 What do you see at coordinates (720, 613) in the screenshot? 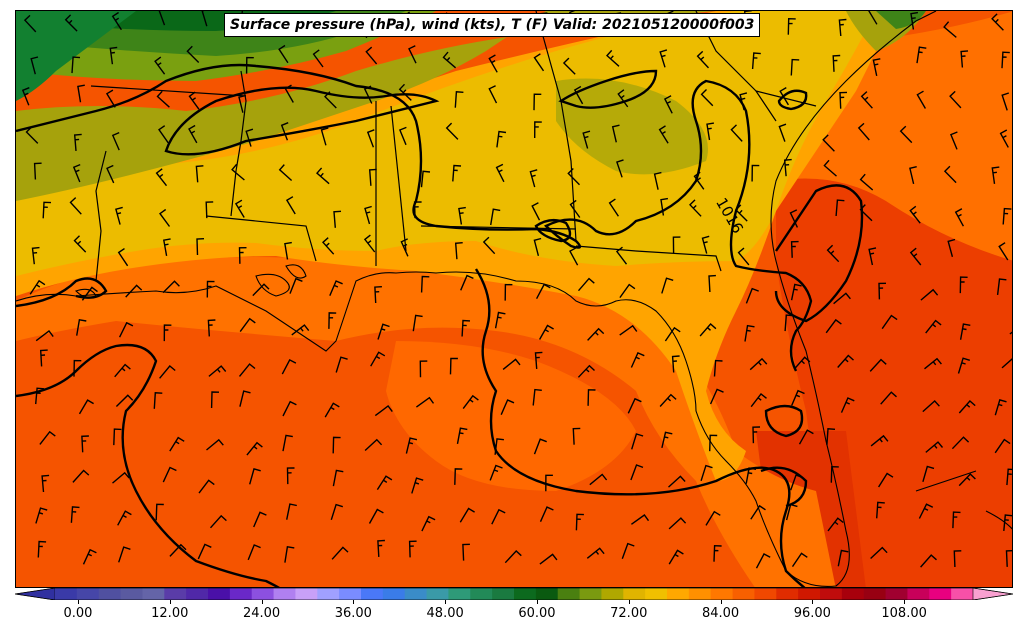
I see `colorbar-tick-label: 84.00` at bounding box center [720, 613].